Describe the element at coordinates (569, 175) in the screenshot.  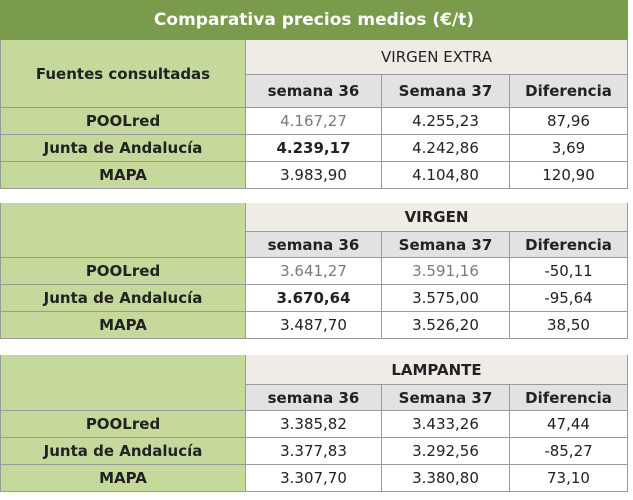
I see `price-value: 120,90` at that location.